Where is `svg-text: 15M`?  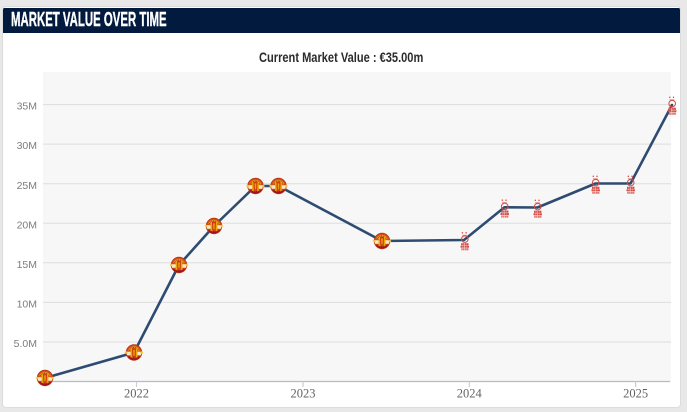 svg-text: 15M is located at coordinates (27, 265).